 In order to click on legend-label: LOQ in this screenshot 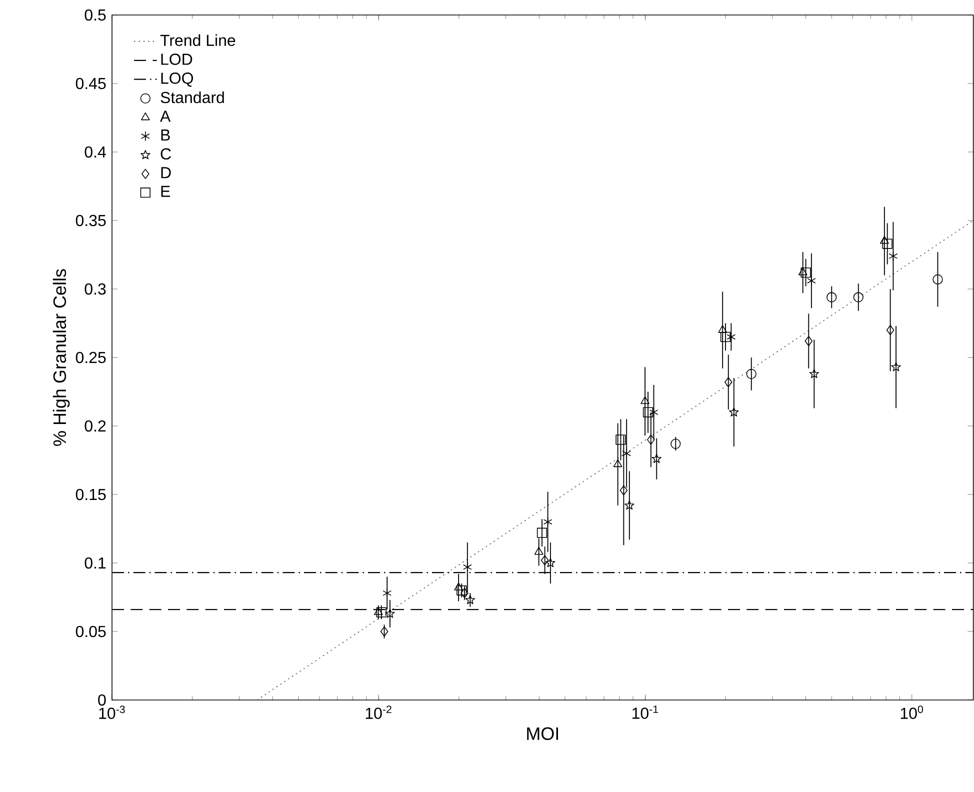, I will do `click(177, 79)`.